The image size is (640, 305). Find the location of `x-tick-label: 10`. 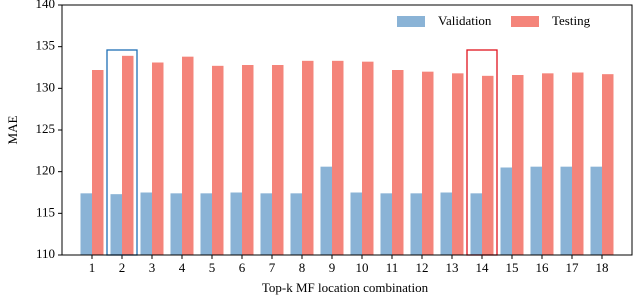

x-tick-label: 10 is located at coordinates (362, 267).